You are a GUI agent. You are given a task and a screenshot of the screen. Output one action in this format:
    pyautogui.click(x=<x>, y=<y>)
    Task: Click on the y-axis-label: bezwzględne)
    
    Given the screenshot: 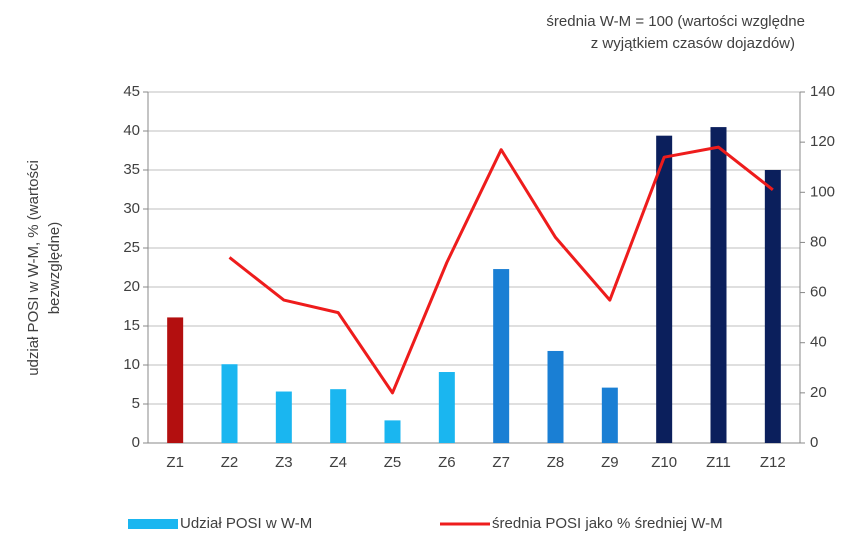 What is the action you would take?
    pyautogui.click(x=54, y=268)
    